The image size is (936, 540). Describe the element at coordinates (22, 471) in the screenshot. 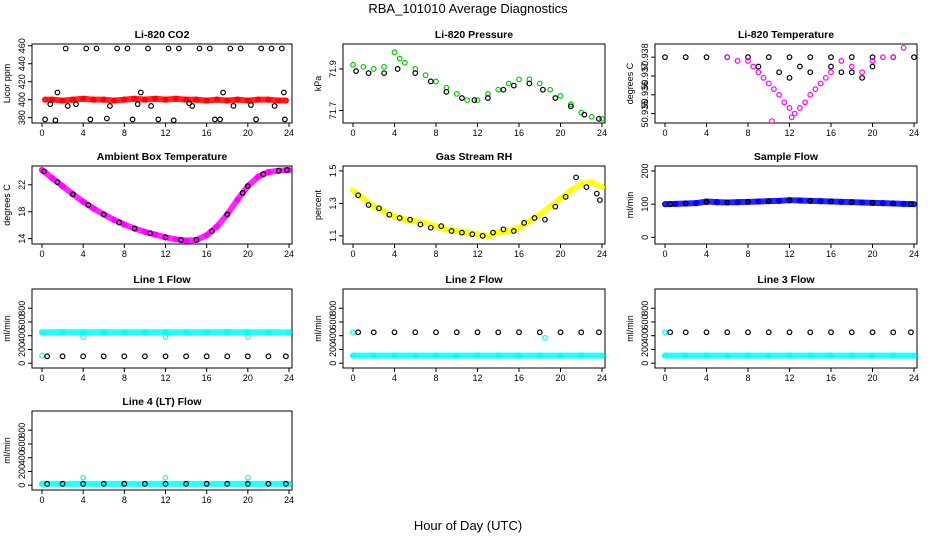

I see `y-tick-label: 200` at that location.